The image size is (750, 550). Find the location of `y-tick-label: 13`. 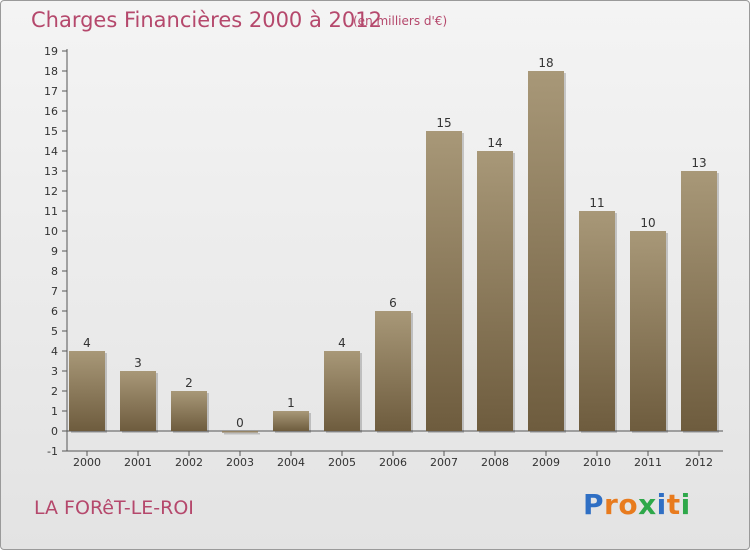

y-tick-label: 13 is located at coordinates (51, 171).